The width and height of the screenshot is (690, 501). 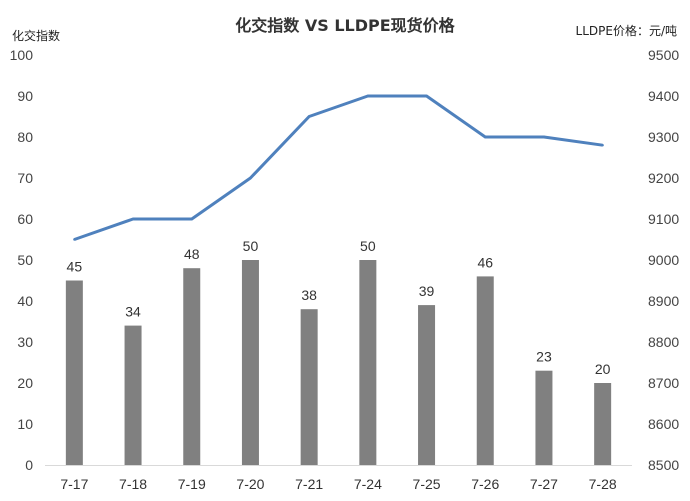 What do you see at coordinates (663, 178) in the screenshot?
I see `right-tick-label: 9200` at bounding box center [663, 178].